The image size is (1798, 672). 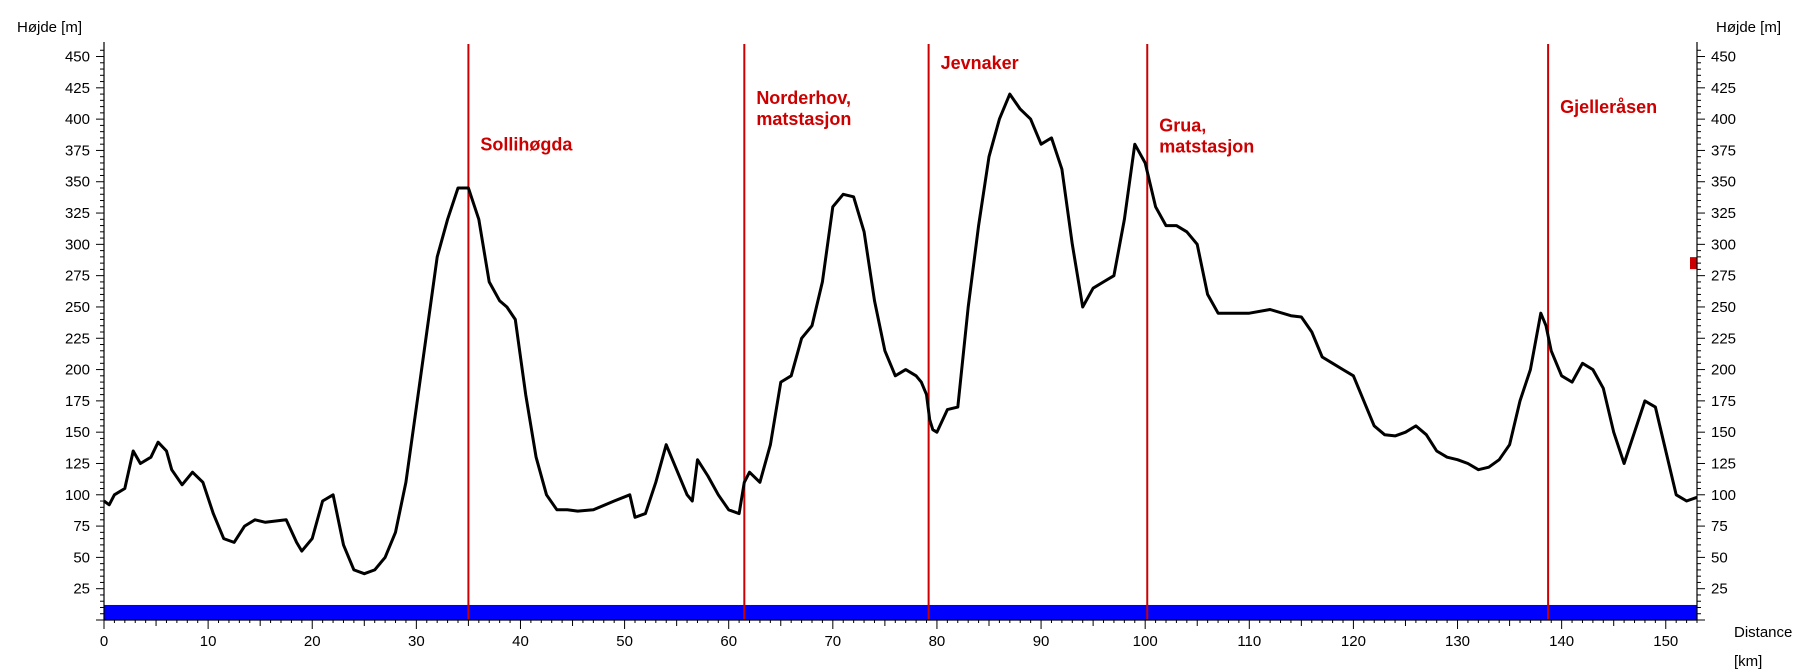 I want to click on marker-label-1: Norderhov, matstasjon, so click(x=803, y=108).